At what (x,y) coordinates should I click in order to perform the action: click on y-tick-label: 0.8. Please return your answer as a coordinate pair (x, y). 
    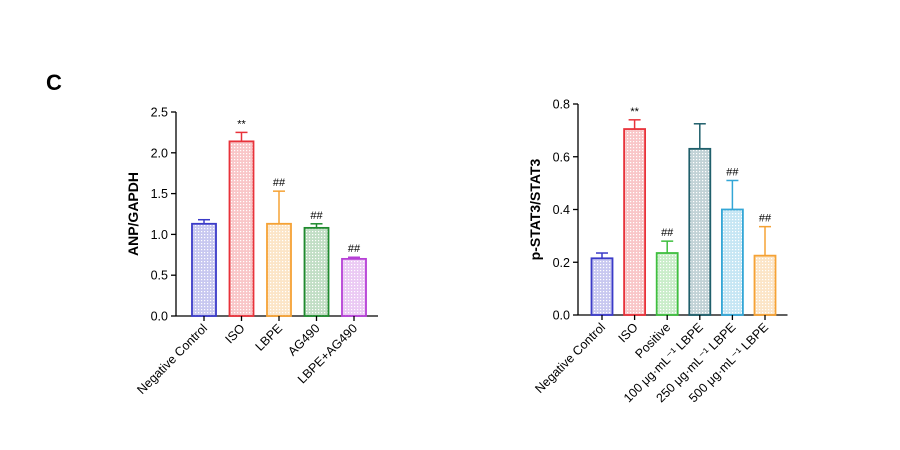
    Looking at the image, I should click on (561, 105).